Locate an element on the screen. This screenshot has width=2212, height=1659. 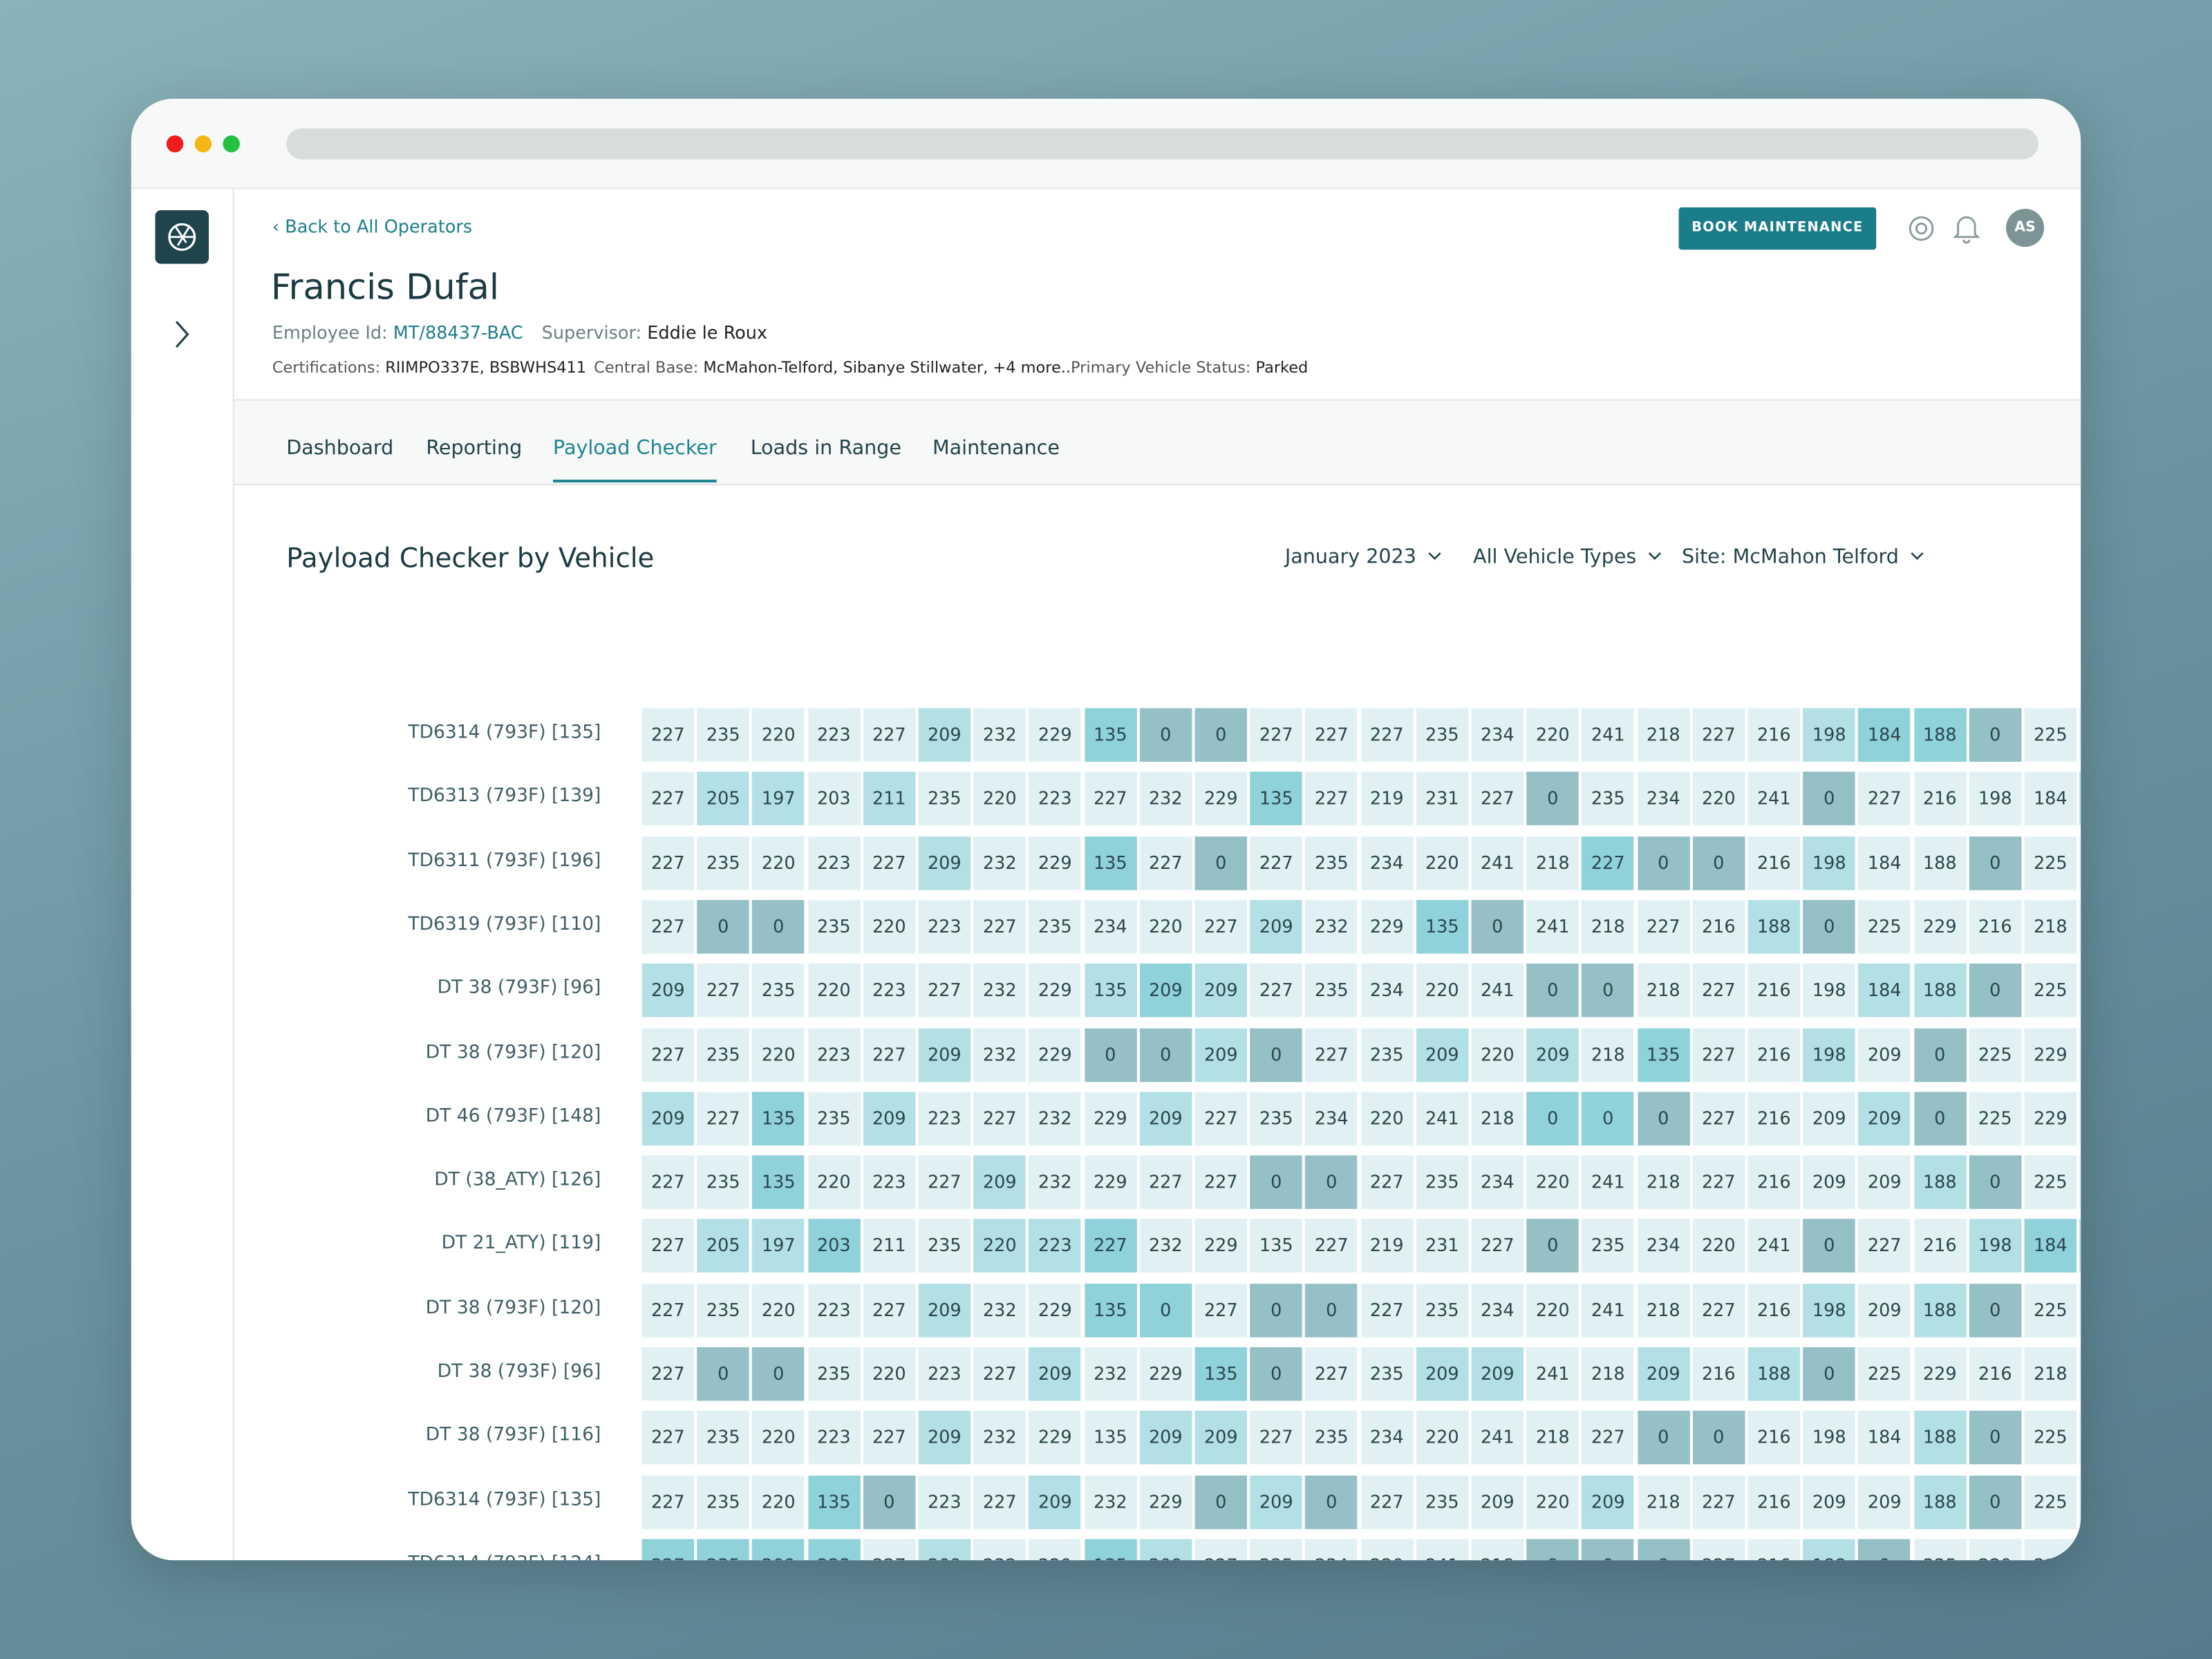
payload-cell: 188 is located at coordinates (1830, 1550).